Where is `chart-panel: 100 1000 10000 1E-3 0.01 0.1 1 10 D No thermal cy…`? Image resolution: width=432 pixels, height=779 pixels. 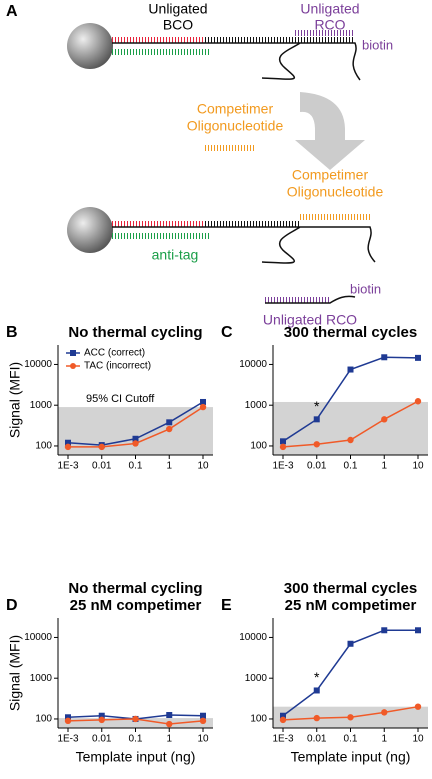
chart-panel: 100 1000 10000 1E-3 0.01 0.1 1 10 D No thermal cy… is located at coordinates (109, 672).